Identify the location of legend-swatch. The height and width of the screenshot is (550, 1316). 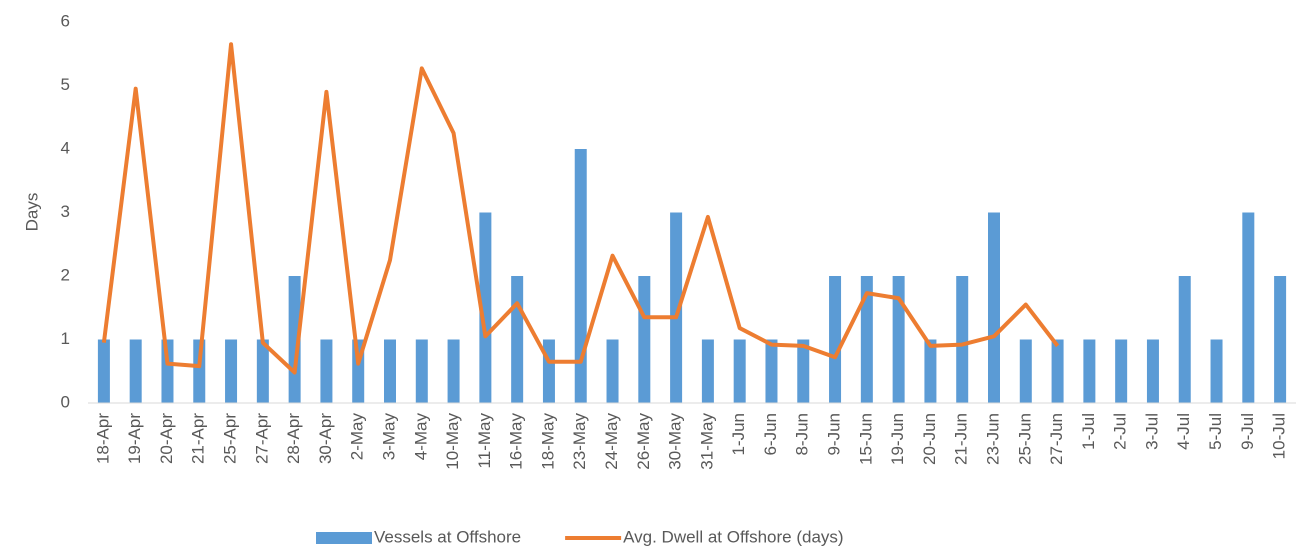
(344, 538).